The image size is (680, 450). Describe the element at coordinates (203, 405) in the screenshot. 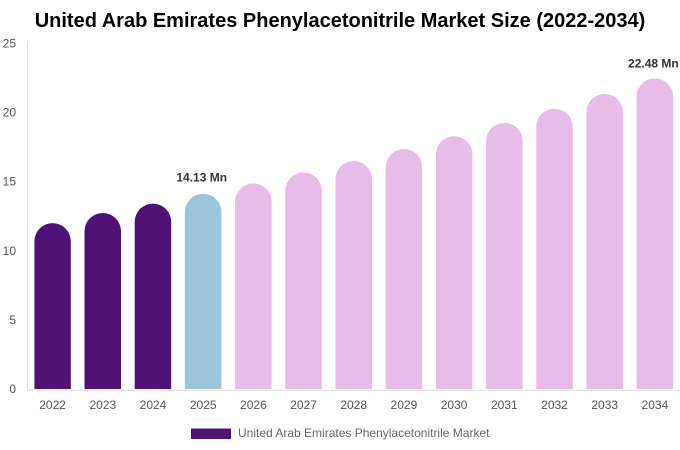

I see `svg-text: 2025` at that location.